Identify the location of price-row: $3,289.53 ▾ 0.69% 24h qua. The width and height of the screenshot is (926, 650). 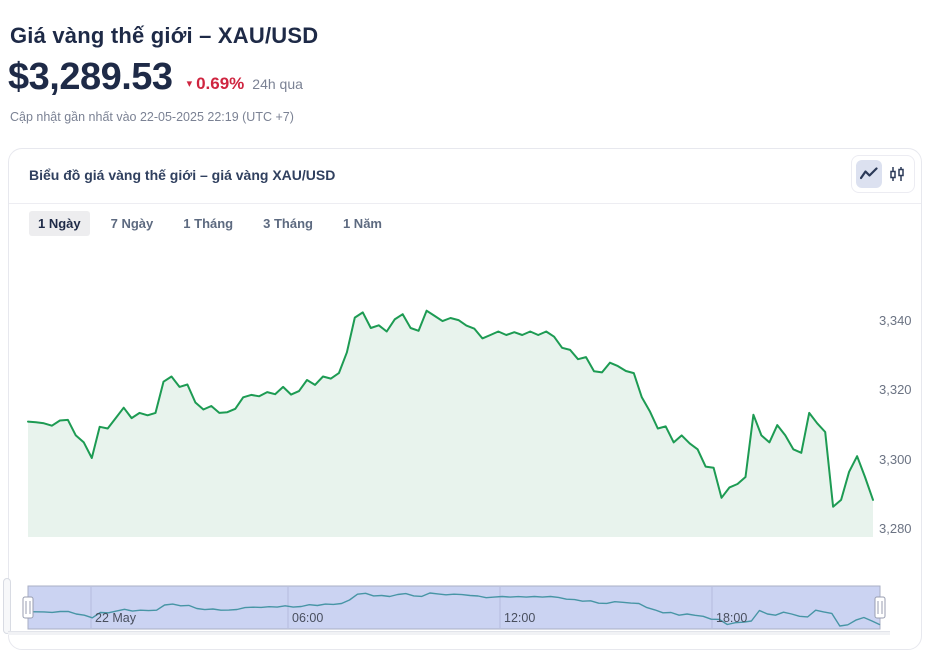
(155, 77).